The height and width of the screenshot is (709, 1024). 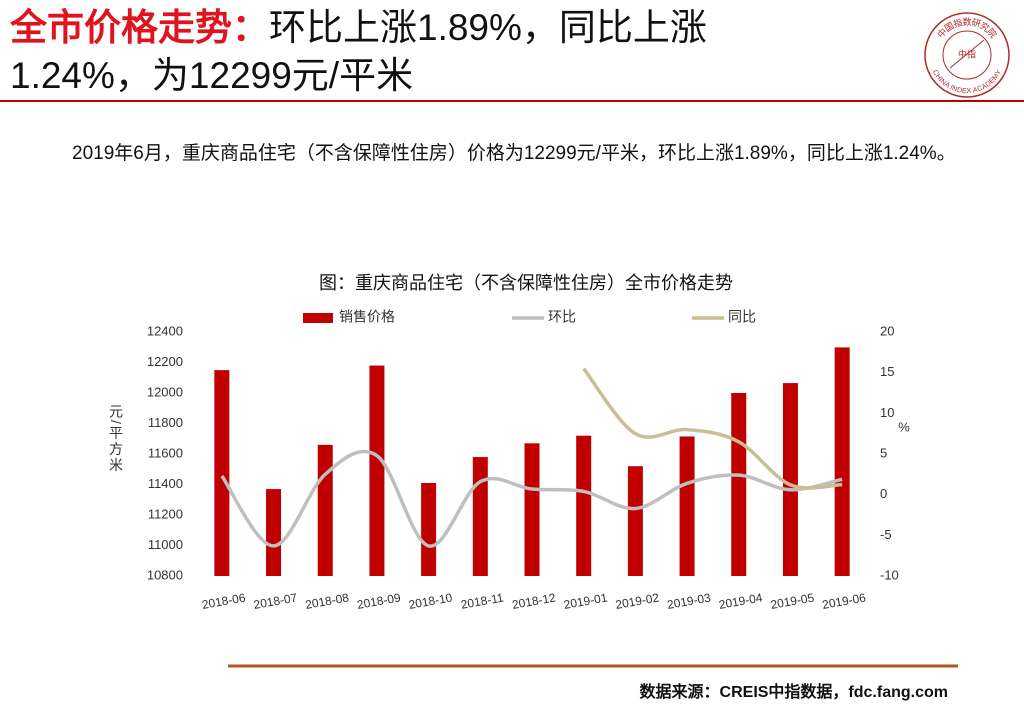 What do you see at coordinates (967, 82) in the screenshot?
I see `logo-text-en: CHINA INDEX ACADEMY` at bounding box center [967, 82].